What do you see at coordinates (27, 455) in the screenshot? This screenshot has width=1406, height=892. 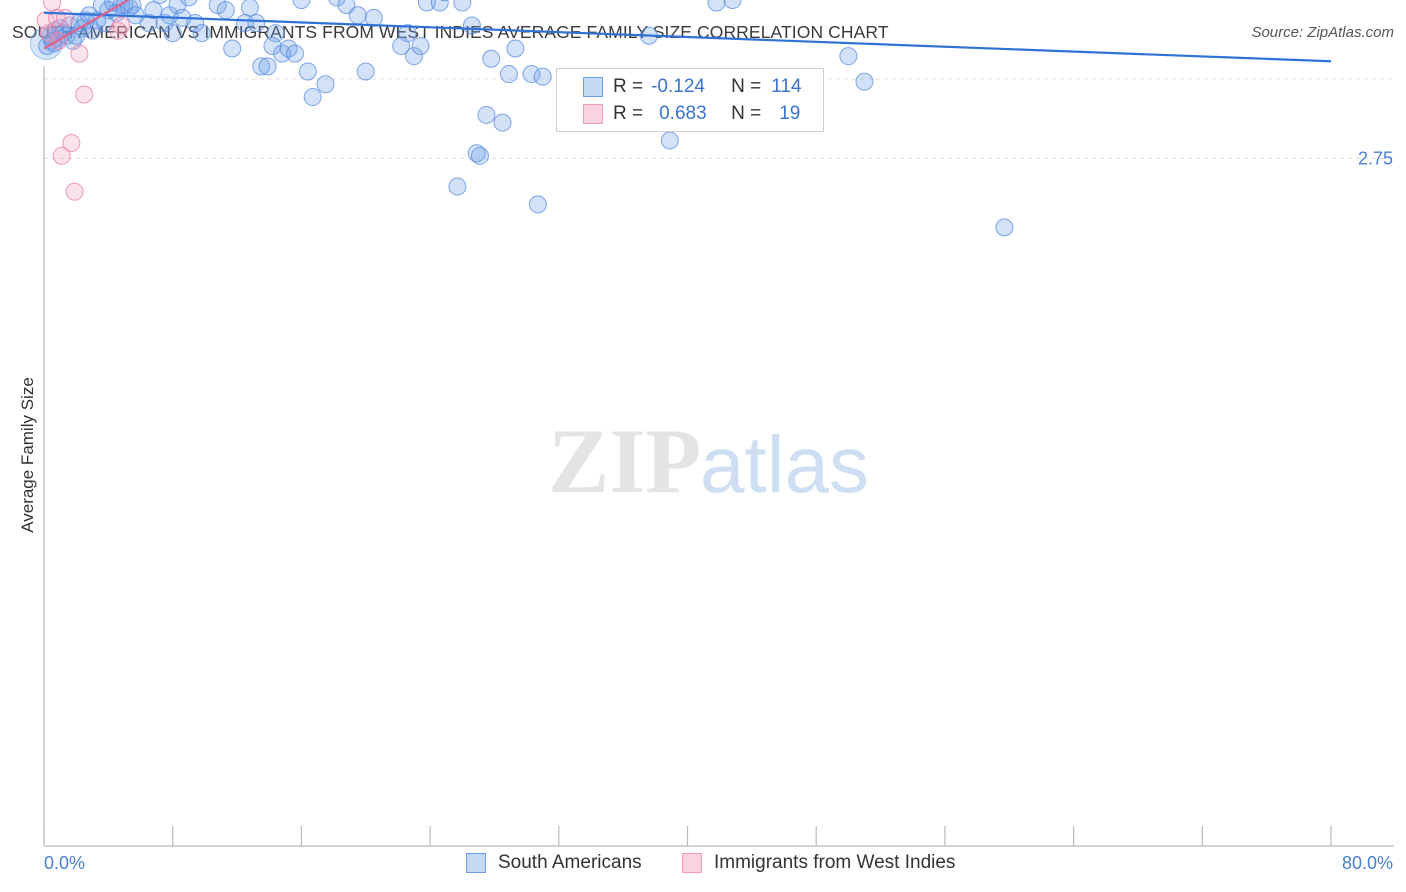 I see `y-axis-label: Average Family Size` at bounding box center [27, 455].